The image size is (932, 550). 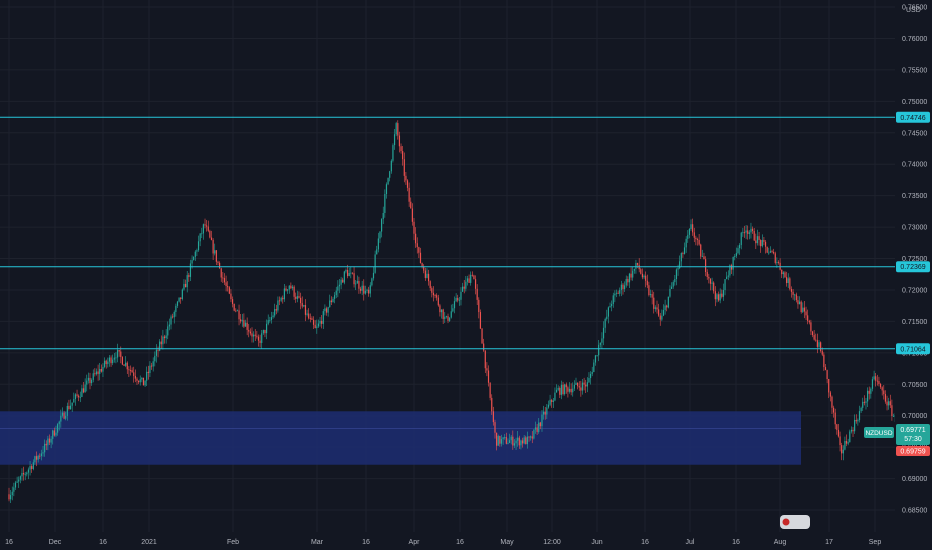 What do you see at coordinates (552, 542) in the screenshot?
I see `x-tick-label: 12:00` at bounding box center [552, 542].